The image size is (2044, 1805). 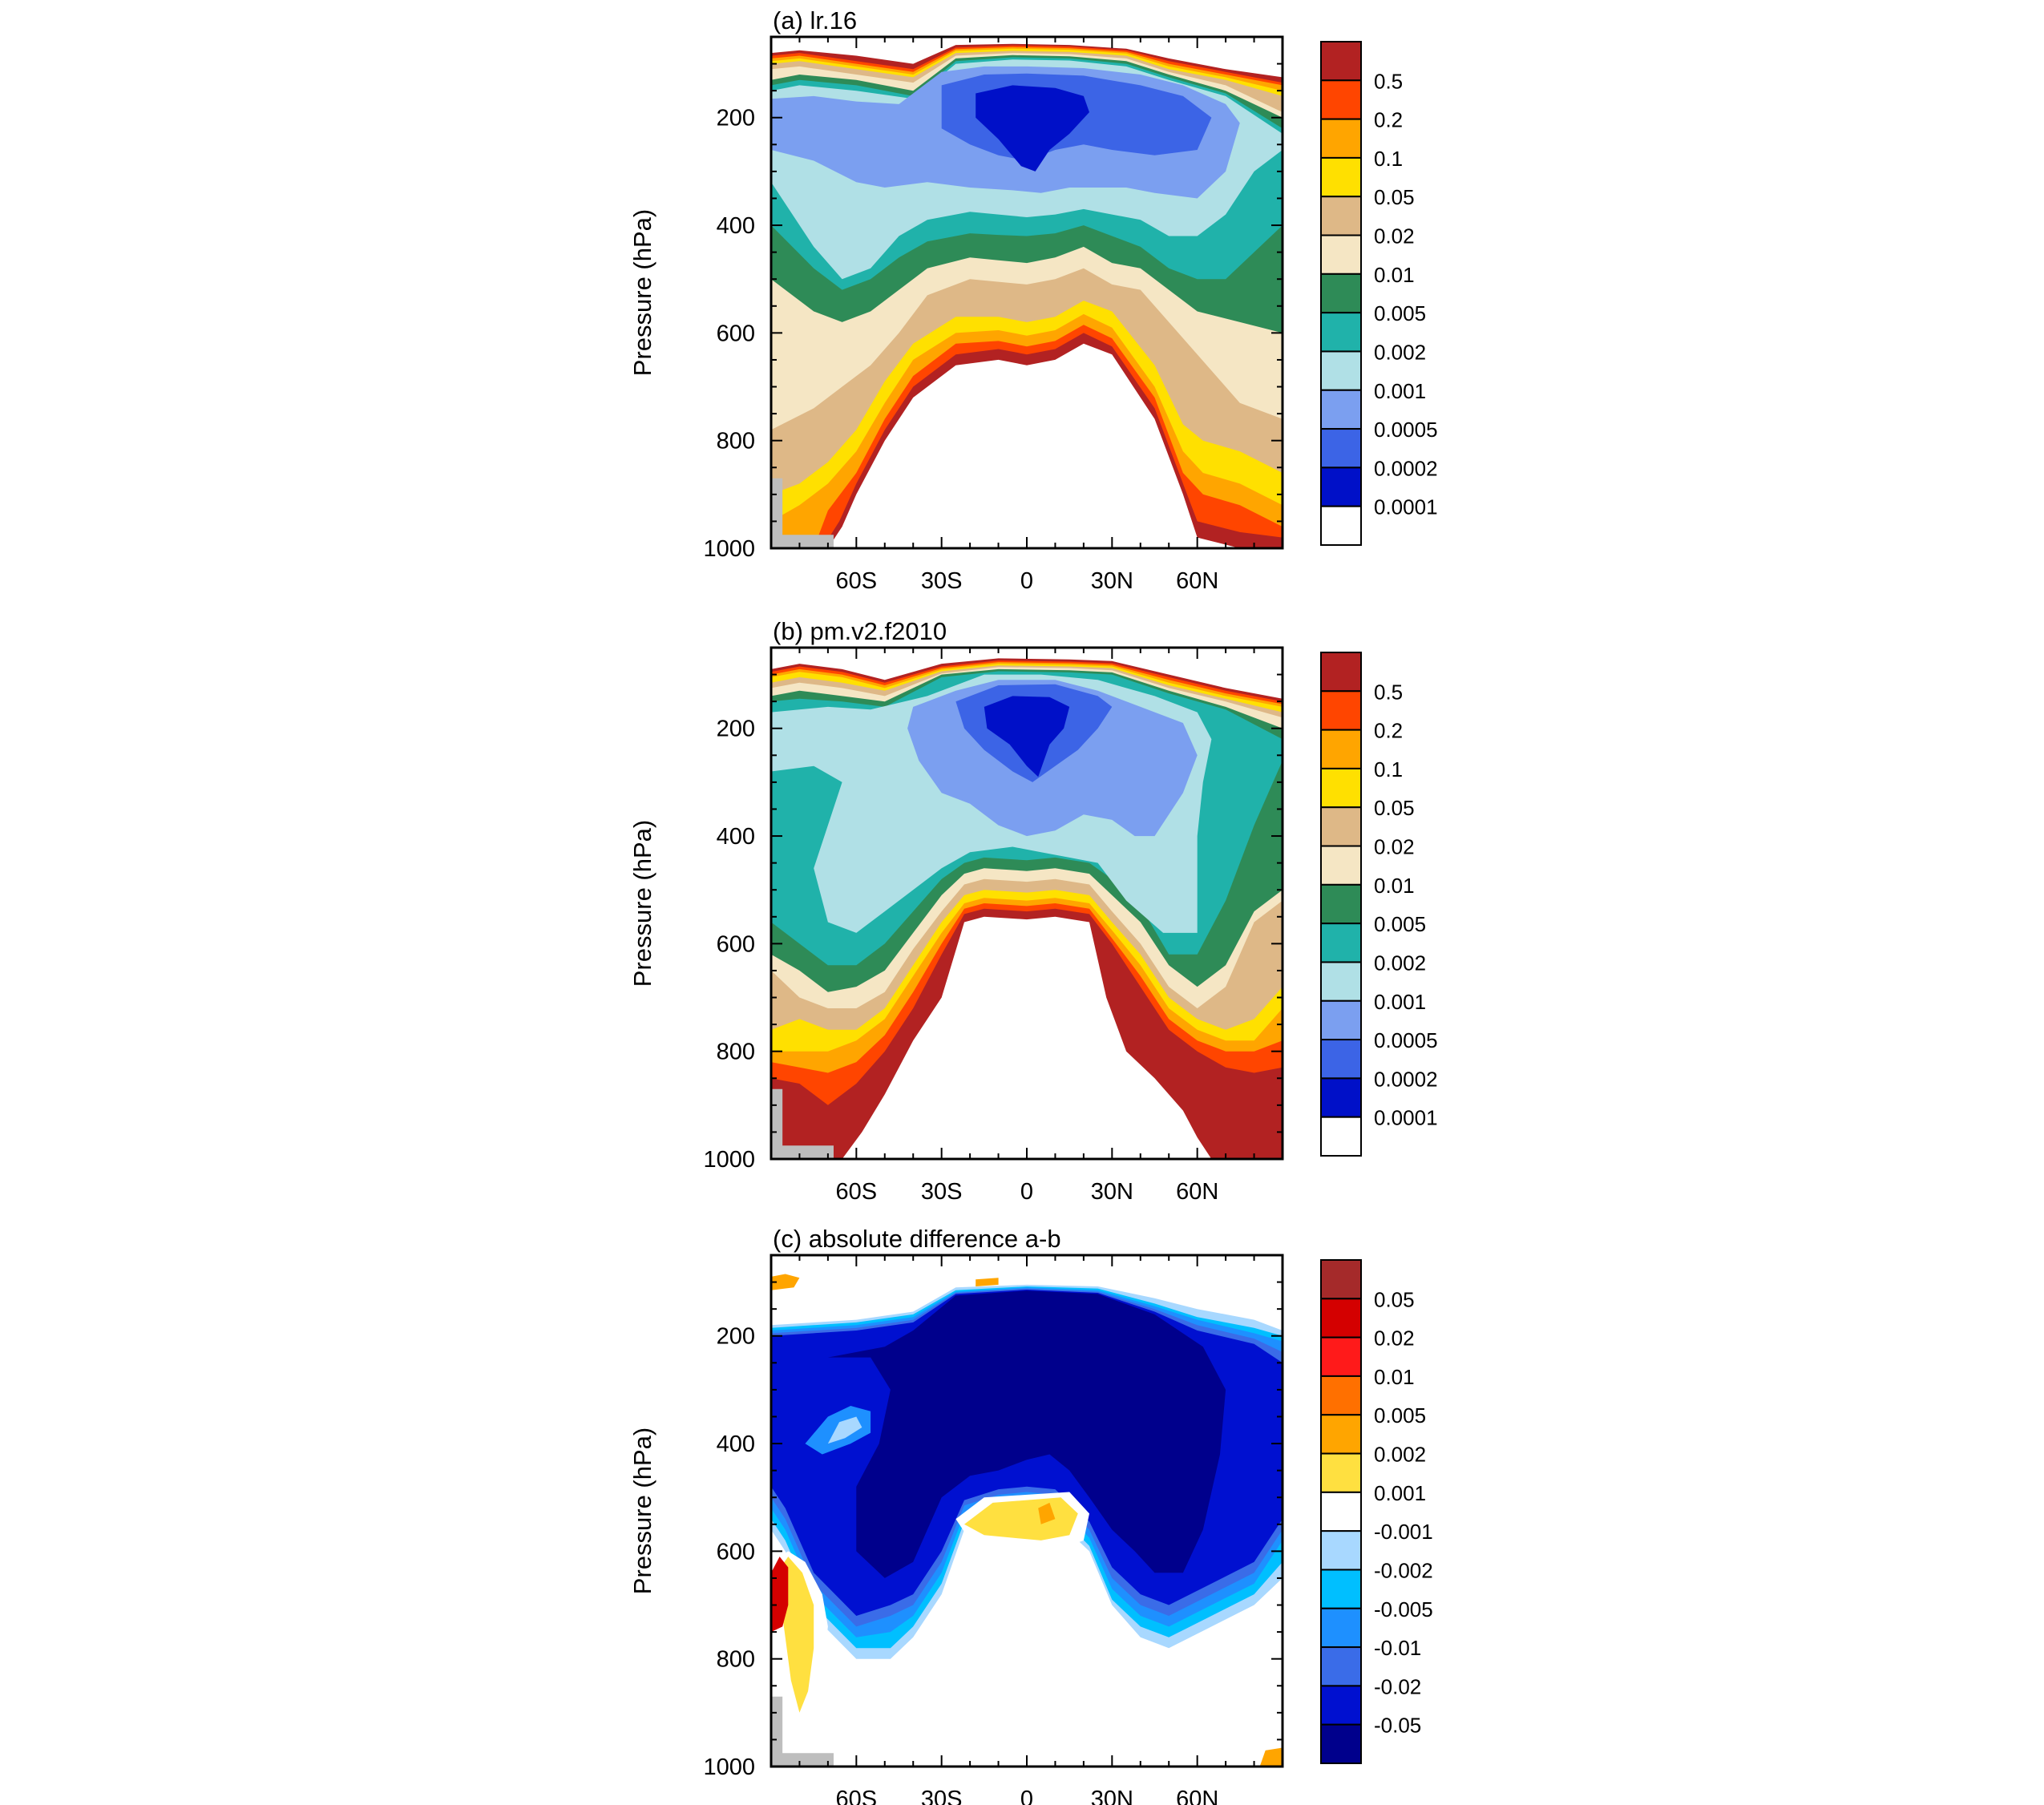 What do you see at coordinates (1388, 731) in the screenshot?
I see `colorbar-label: 0.2` at bounding box center [1388, 731].